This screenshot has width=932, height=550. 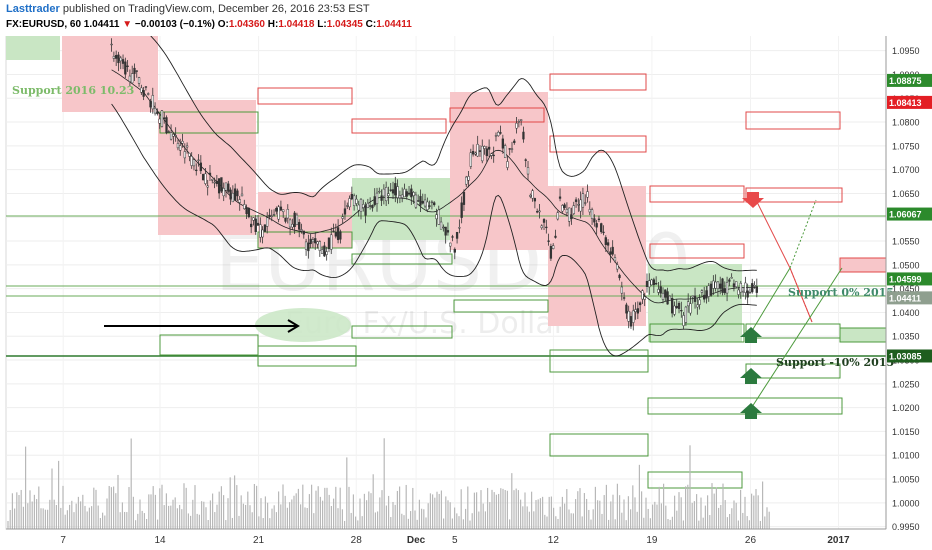 What do you see at coordinates (303, 325) in the screenshot?
I see `highlight-ellipse` at bounding box center [303, 325].